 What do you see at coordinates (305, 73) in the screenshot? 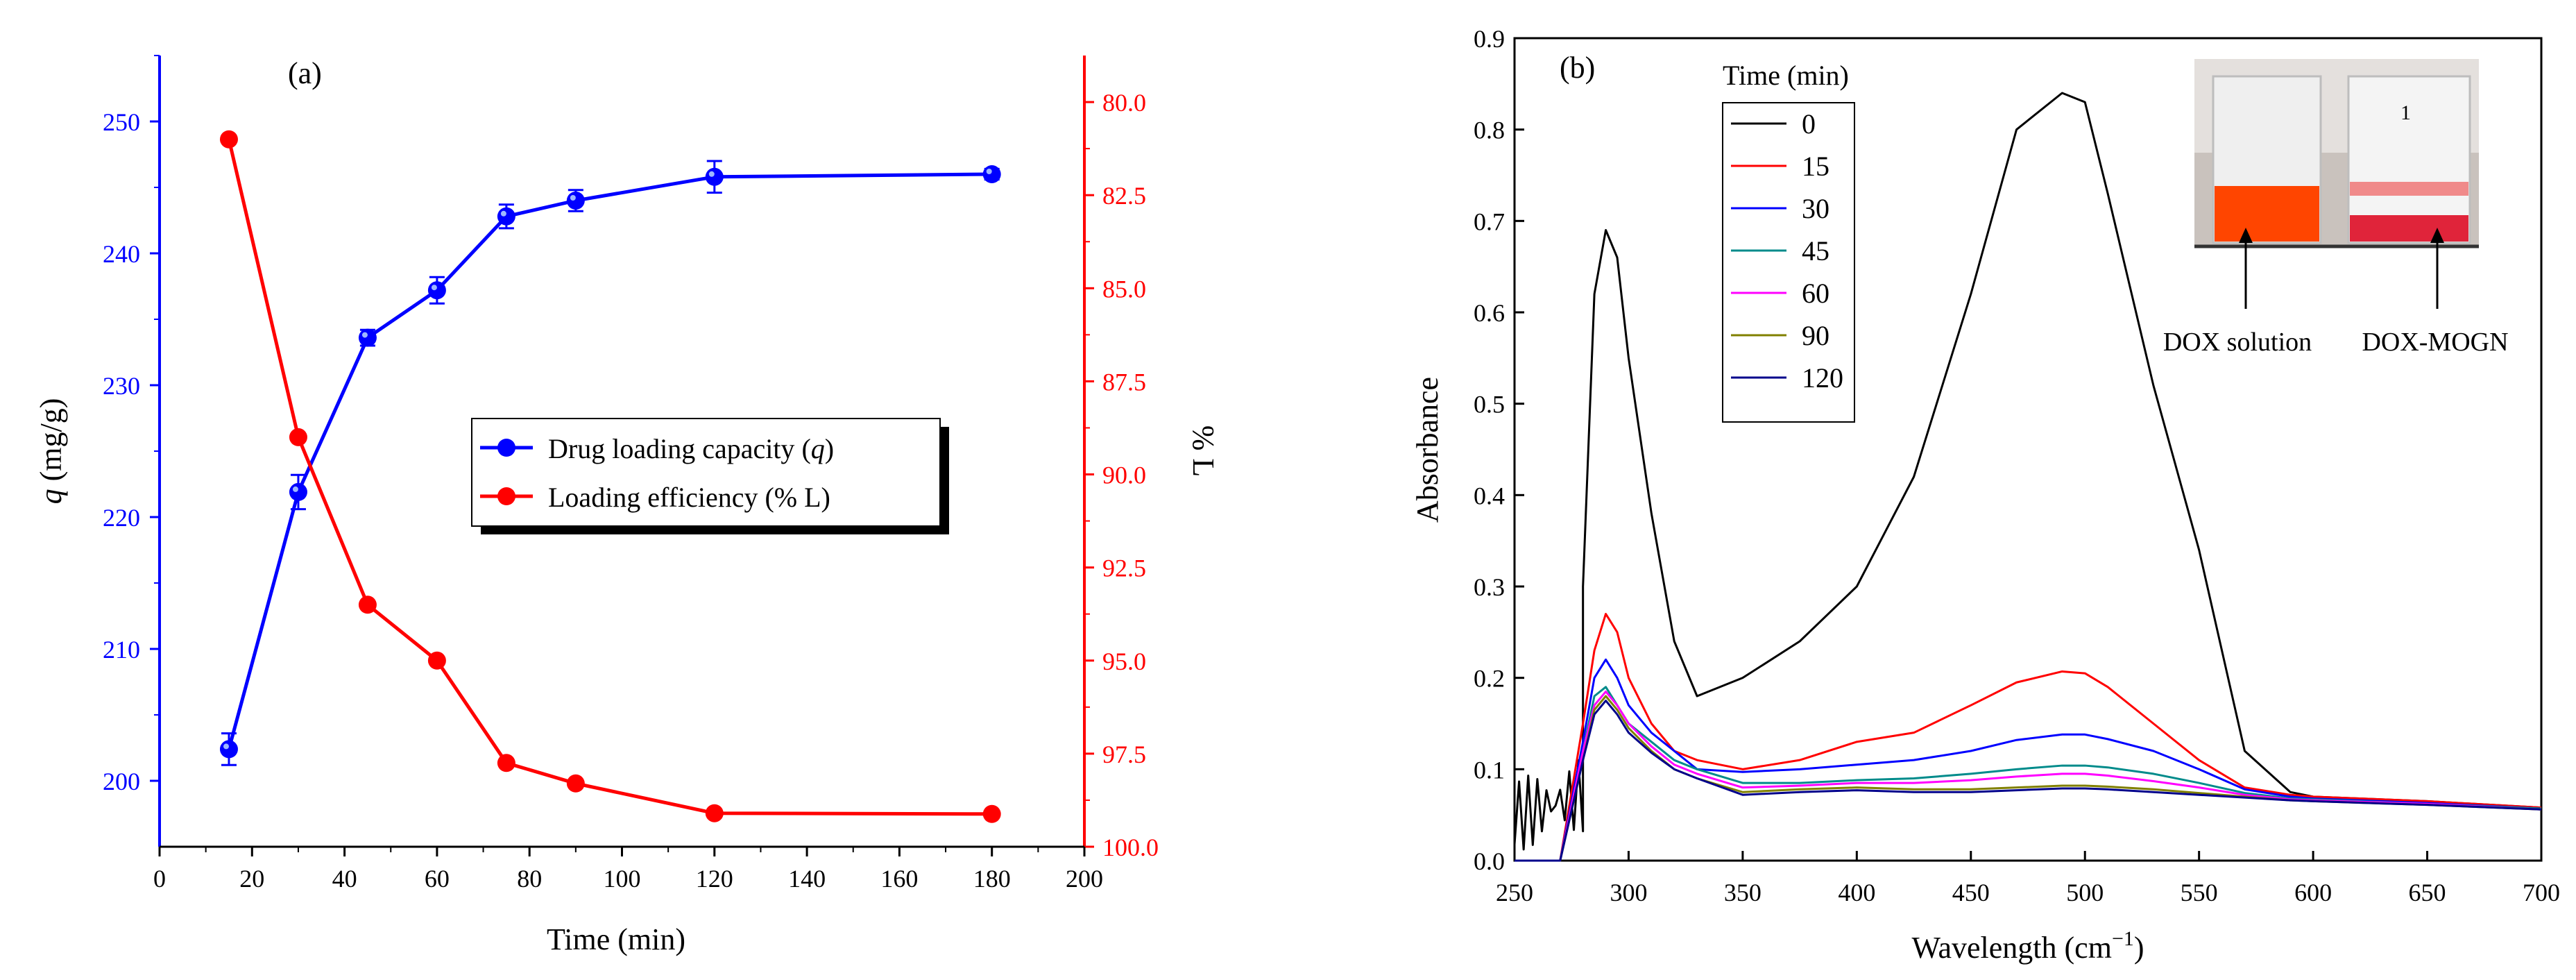
I see `panel-label-a: (a)` at bounding box center [305, 73].